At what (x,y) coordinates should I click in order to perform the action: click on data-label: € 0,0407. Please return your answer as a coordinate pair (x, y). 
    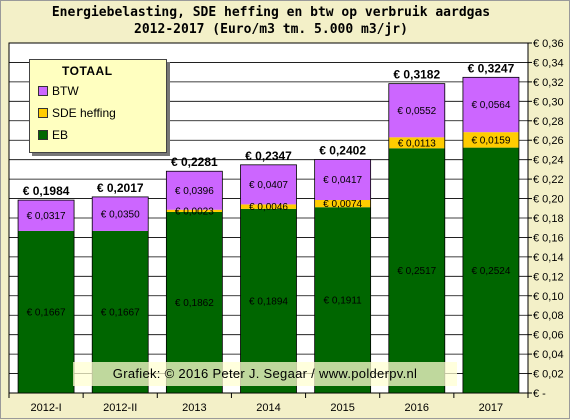
    Looking at the image, I should click on (268, 185).